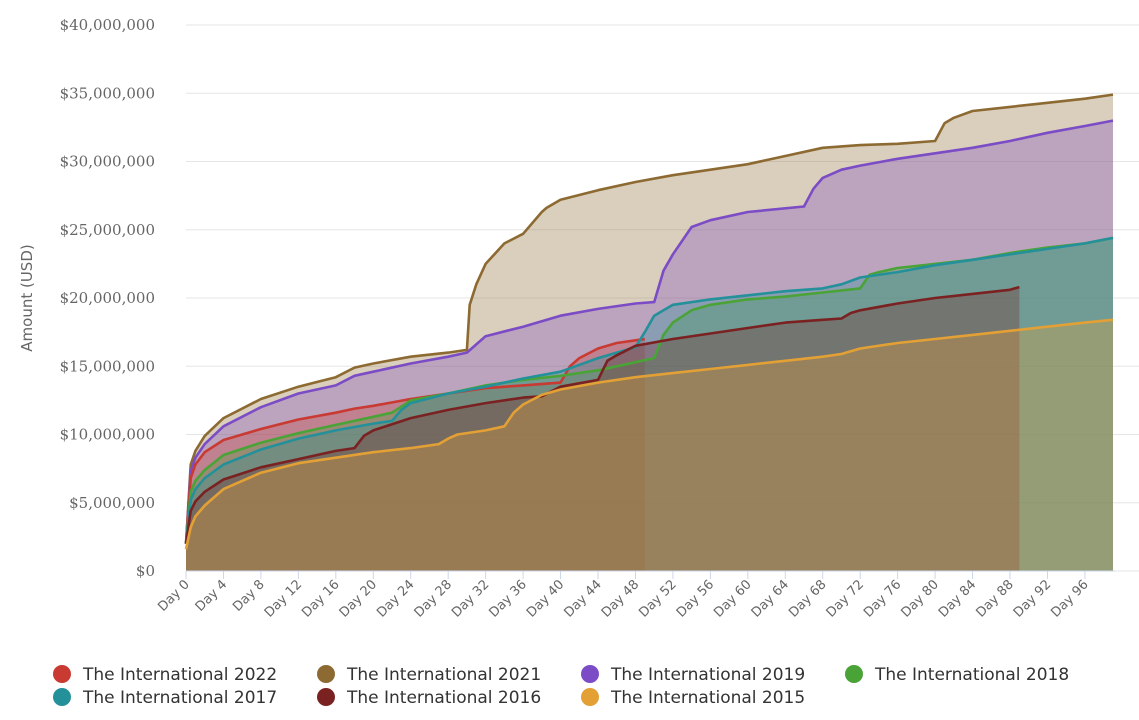 The width and height of the screenshot is (1139, 720). What do you see at coordinates (107, 230) in the screenshot?
I see `y-tick-label: $25,000,000` at bounding box center [107, 230].